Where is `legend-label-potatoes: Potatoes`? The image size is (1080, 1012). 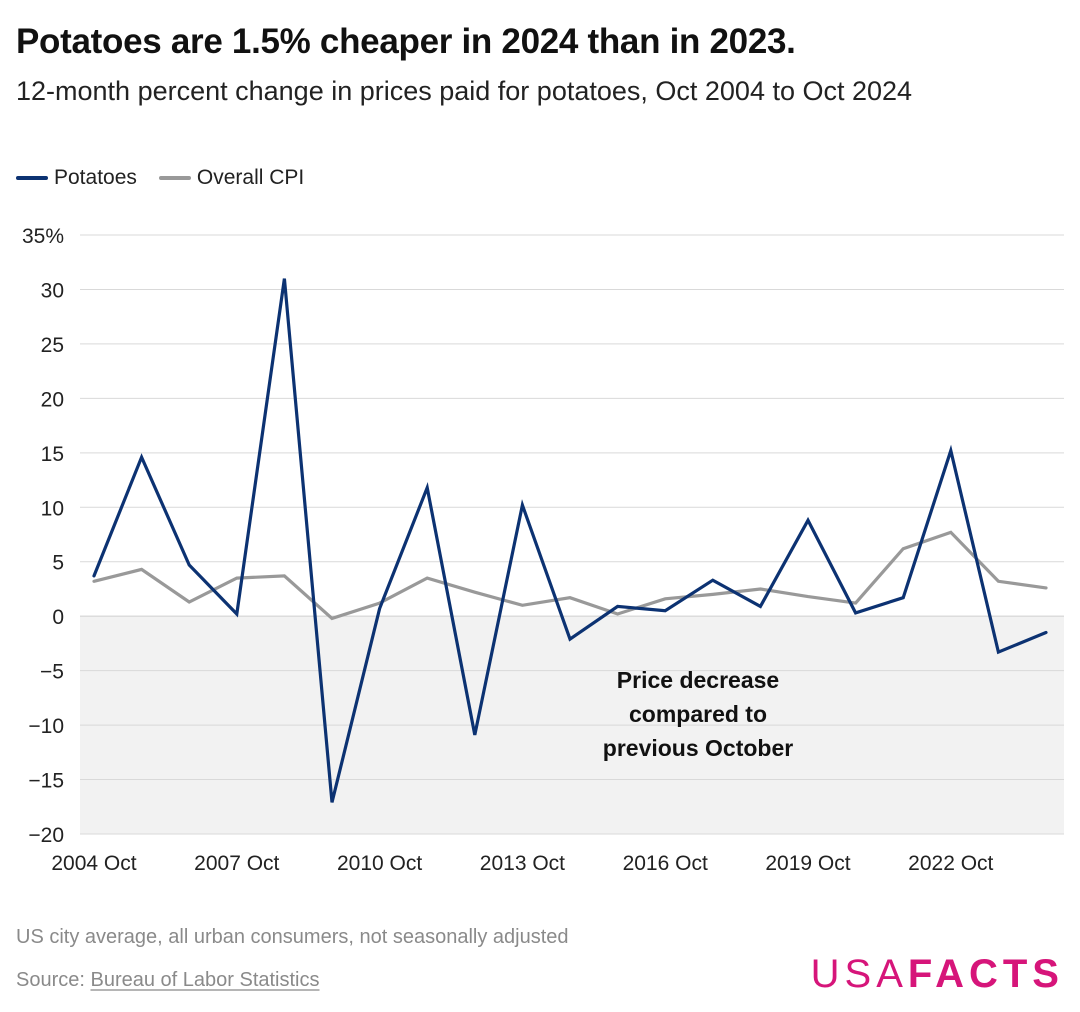 legend-label-potatoes: Potatoes is located at coordinates (95, 177).